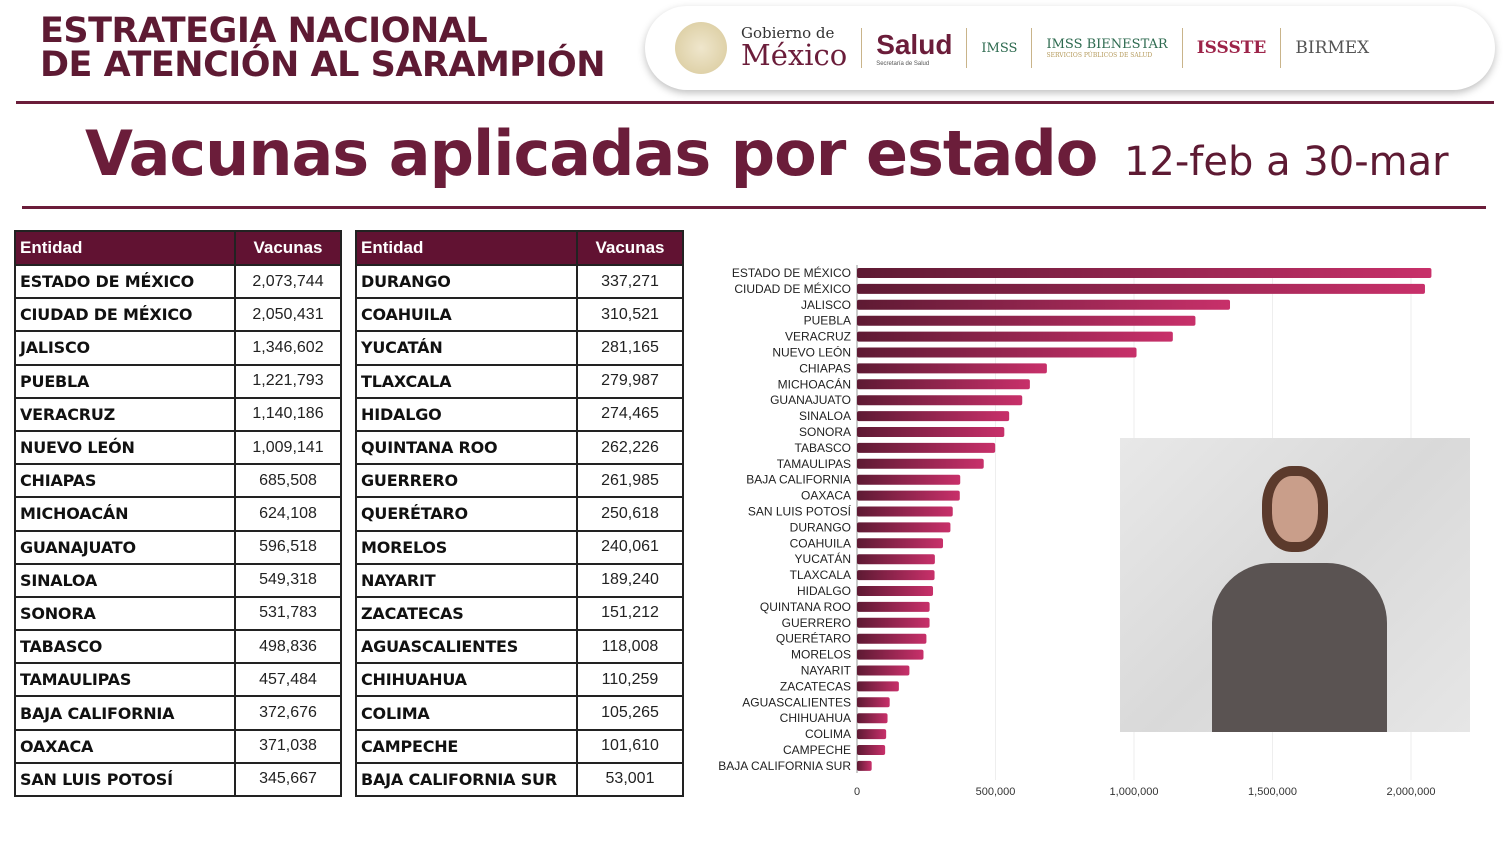  I want to click on entity-cell: CHIHUAHUA, so click(466, 680).